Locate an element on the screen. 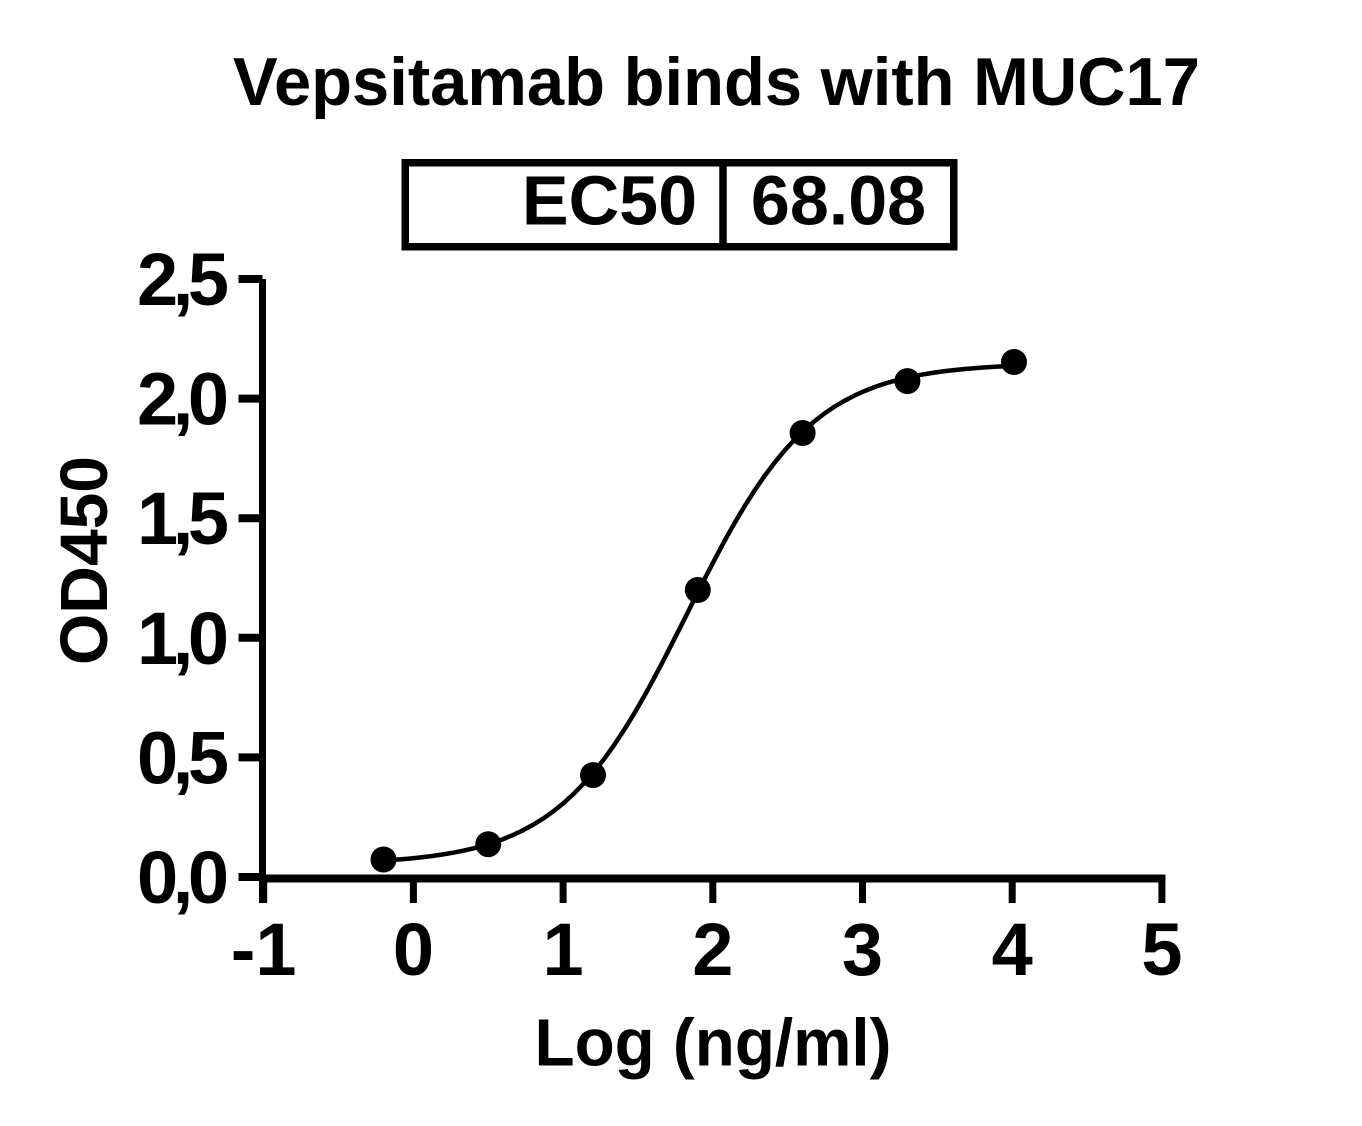  svg-text: 2,0 is located at coordinates (183, 399).